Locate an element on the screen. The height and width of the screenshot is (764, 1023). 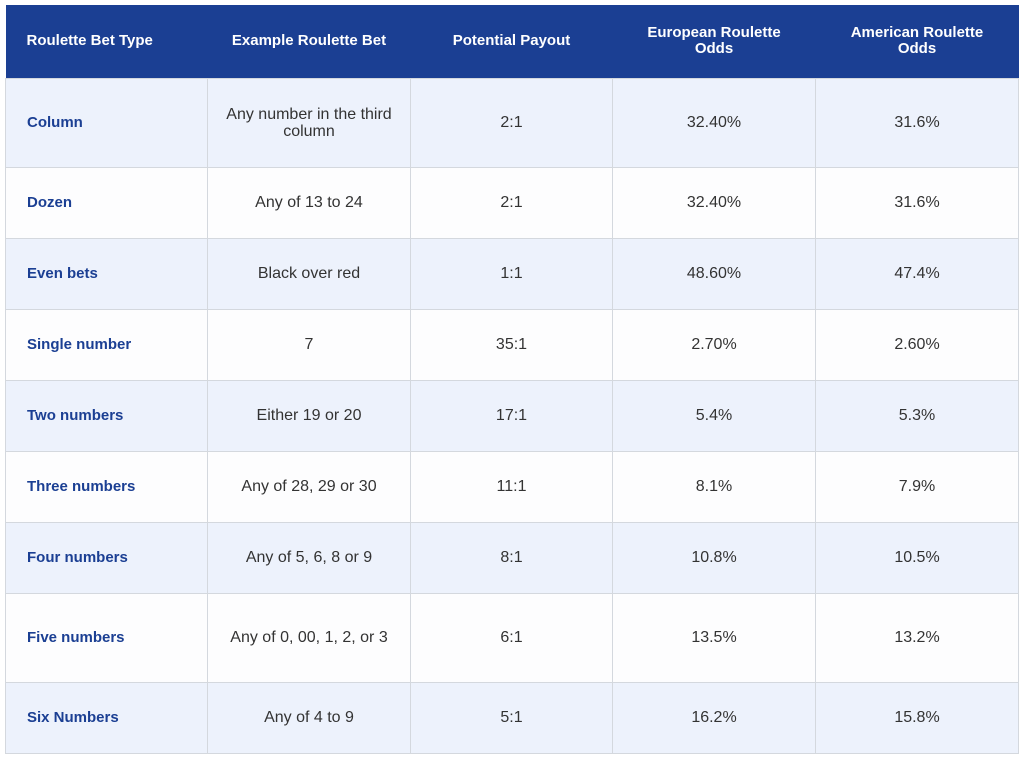
cell-payout: 5:1 is located at coordinates (511, 717).